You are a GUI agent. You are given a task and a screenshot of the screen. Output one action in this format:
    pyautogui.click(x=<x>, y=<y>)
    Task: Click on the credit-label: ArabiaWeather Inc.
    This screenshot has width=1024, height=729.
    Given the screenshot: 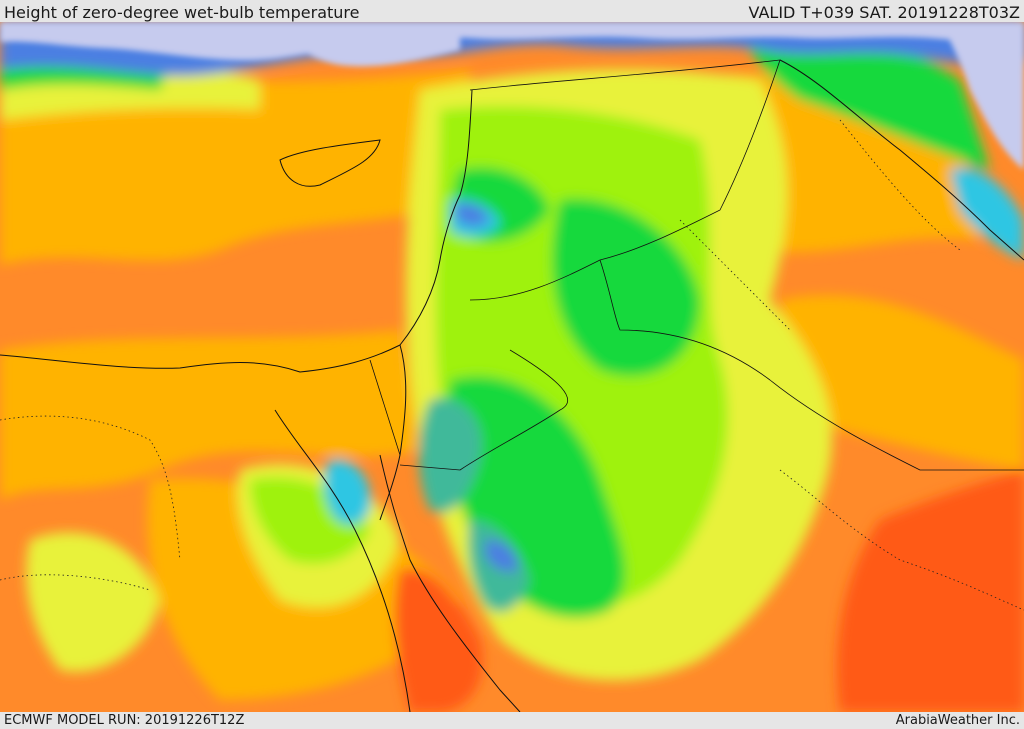 What is the action you would take?
    pyautogui.click(x=957, y=720)
    